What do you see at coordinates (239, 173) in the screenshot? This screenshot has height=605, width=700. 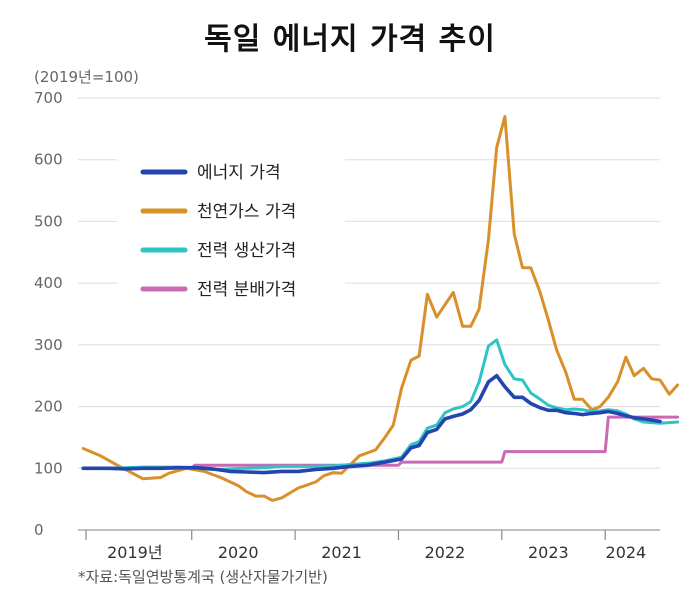 I see `legend-label: 에너지 가격` at bounding box center [239, 173].